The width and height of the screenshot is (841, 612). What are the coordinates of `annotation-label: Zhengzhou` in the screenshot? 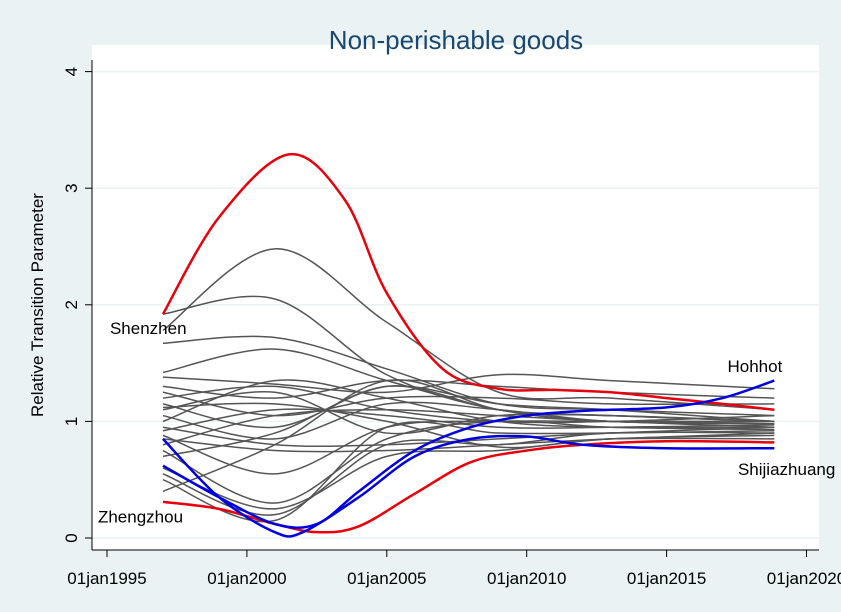 It's located at (140, 517).